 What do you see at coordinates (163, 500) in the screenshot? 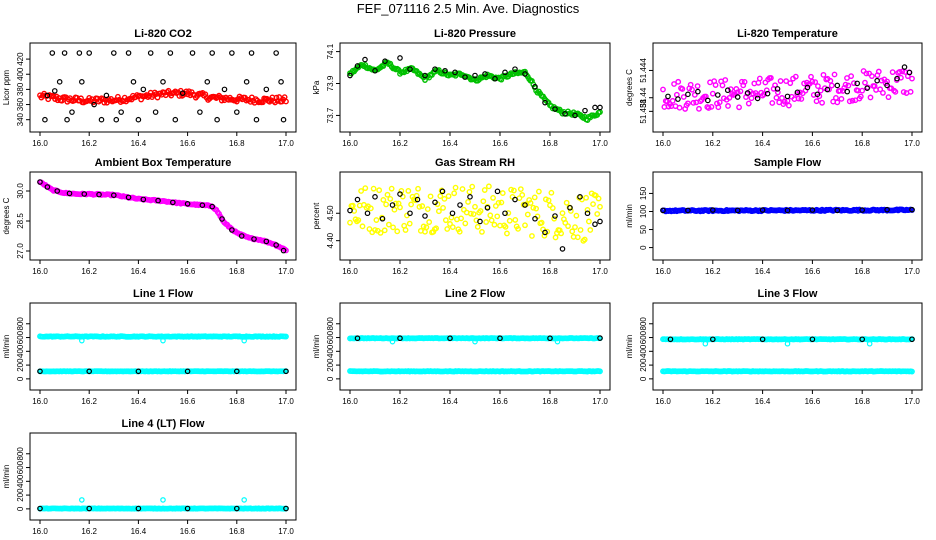
I see `series-switch-points` at bounding box center [163, 500].